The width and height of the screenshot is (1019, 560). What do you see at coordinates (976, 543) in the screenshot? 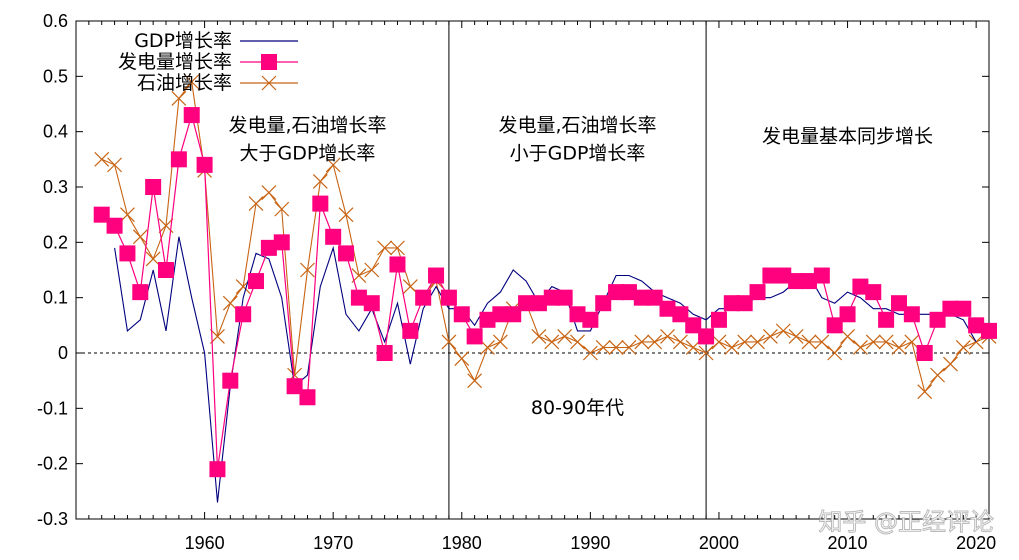
I see `x-tick-label: 2020` at bounding box center [976, 543].